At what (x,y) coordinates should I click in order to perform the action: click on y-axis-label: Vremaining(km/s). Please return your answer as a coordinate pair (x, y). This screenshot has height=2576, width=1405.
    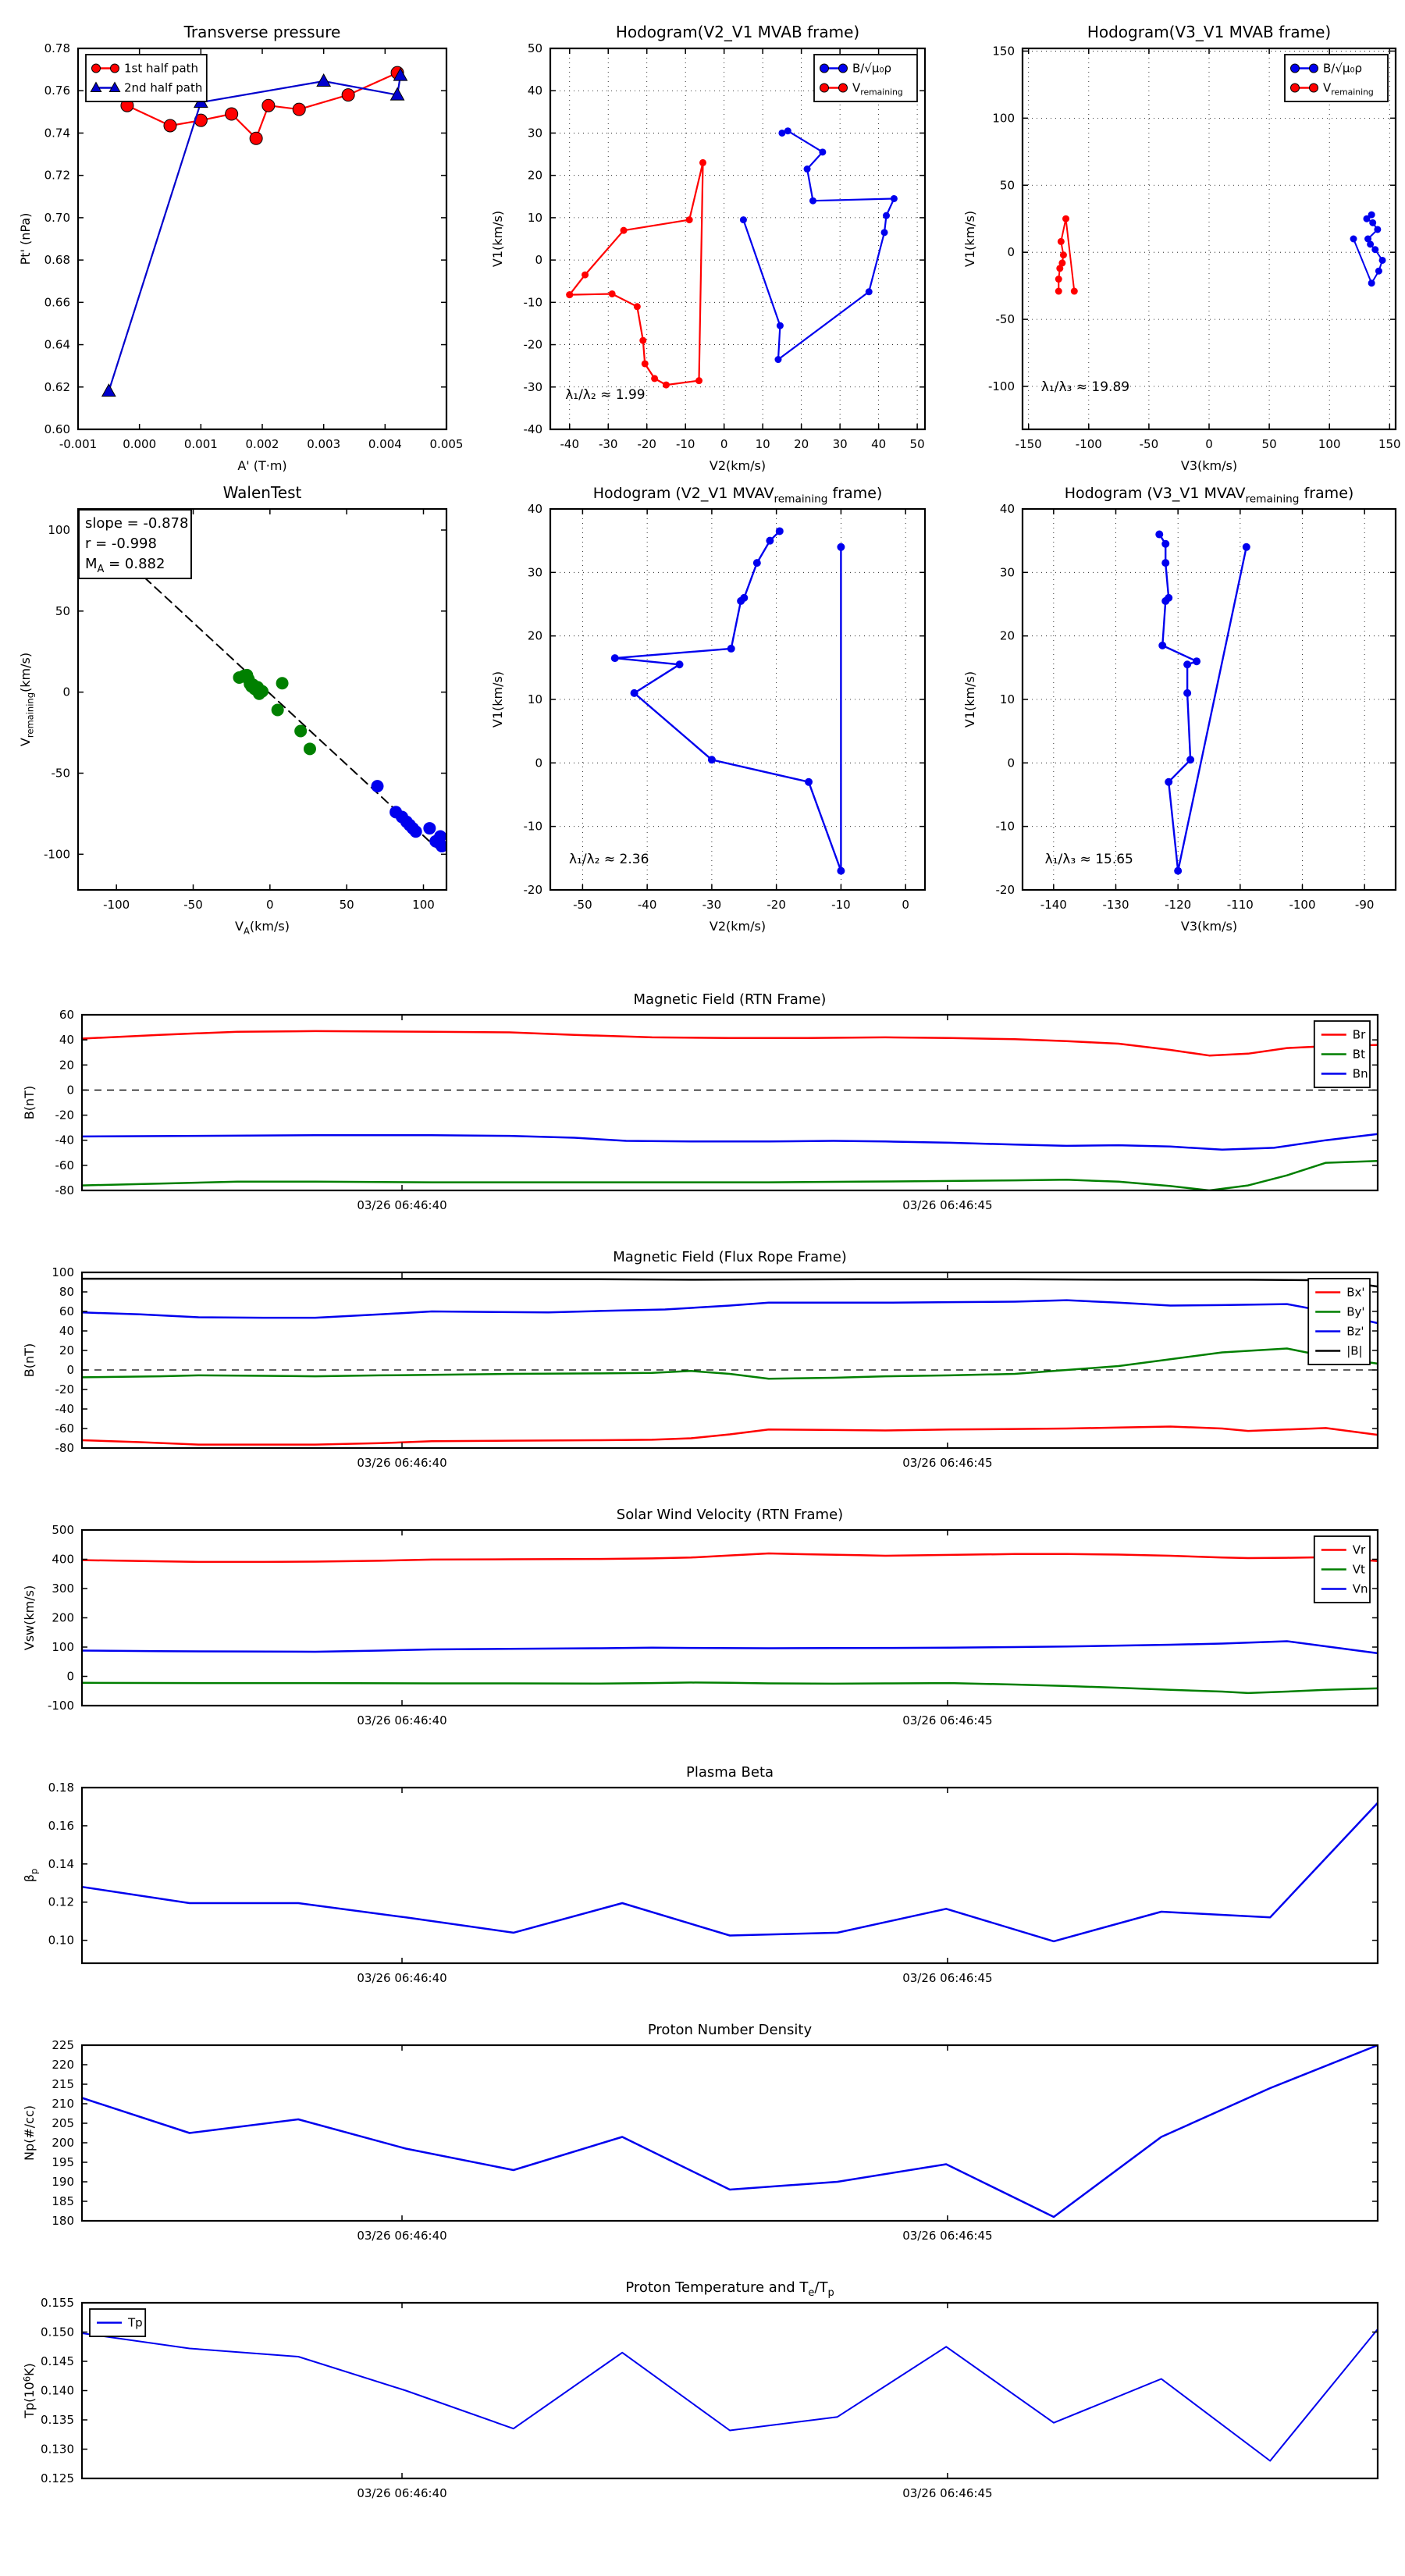
    Looking at the image, I should click on (26, 699).